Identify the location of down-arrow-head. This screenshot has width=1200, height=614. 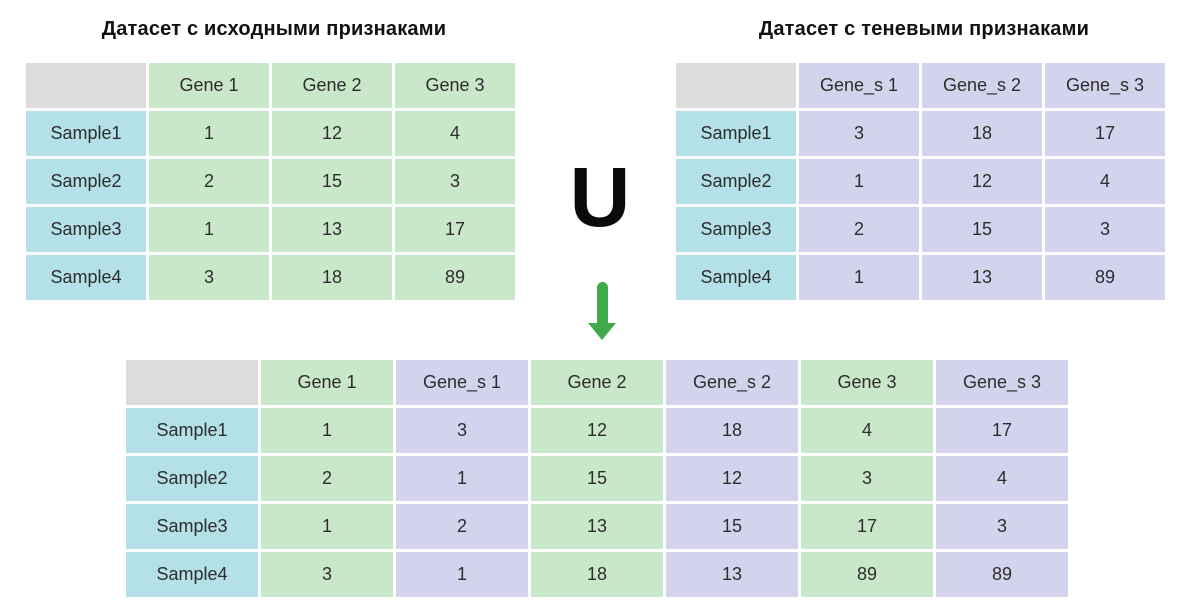
(602, 331).